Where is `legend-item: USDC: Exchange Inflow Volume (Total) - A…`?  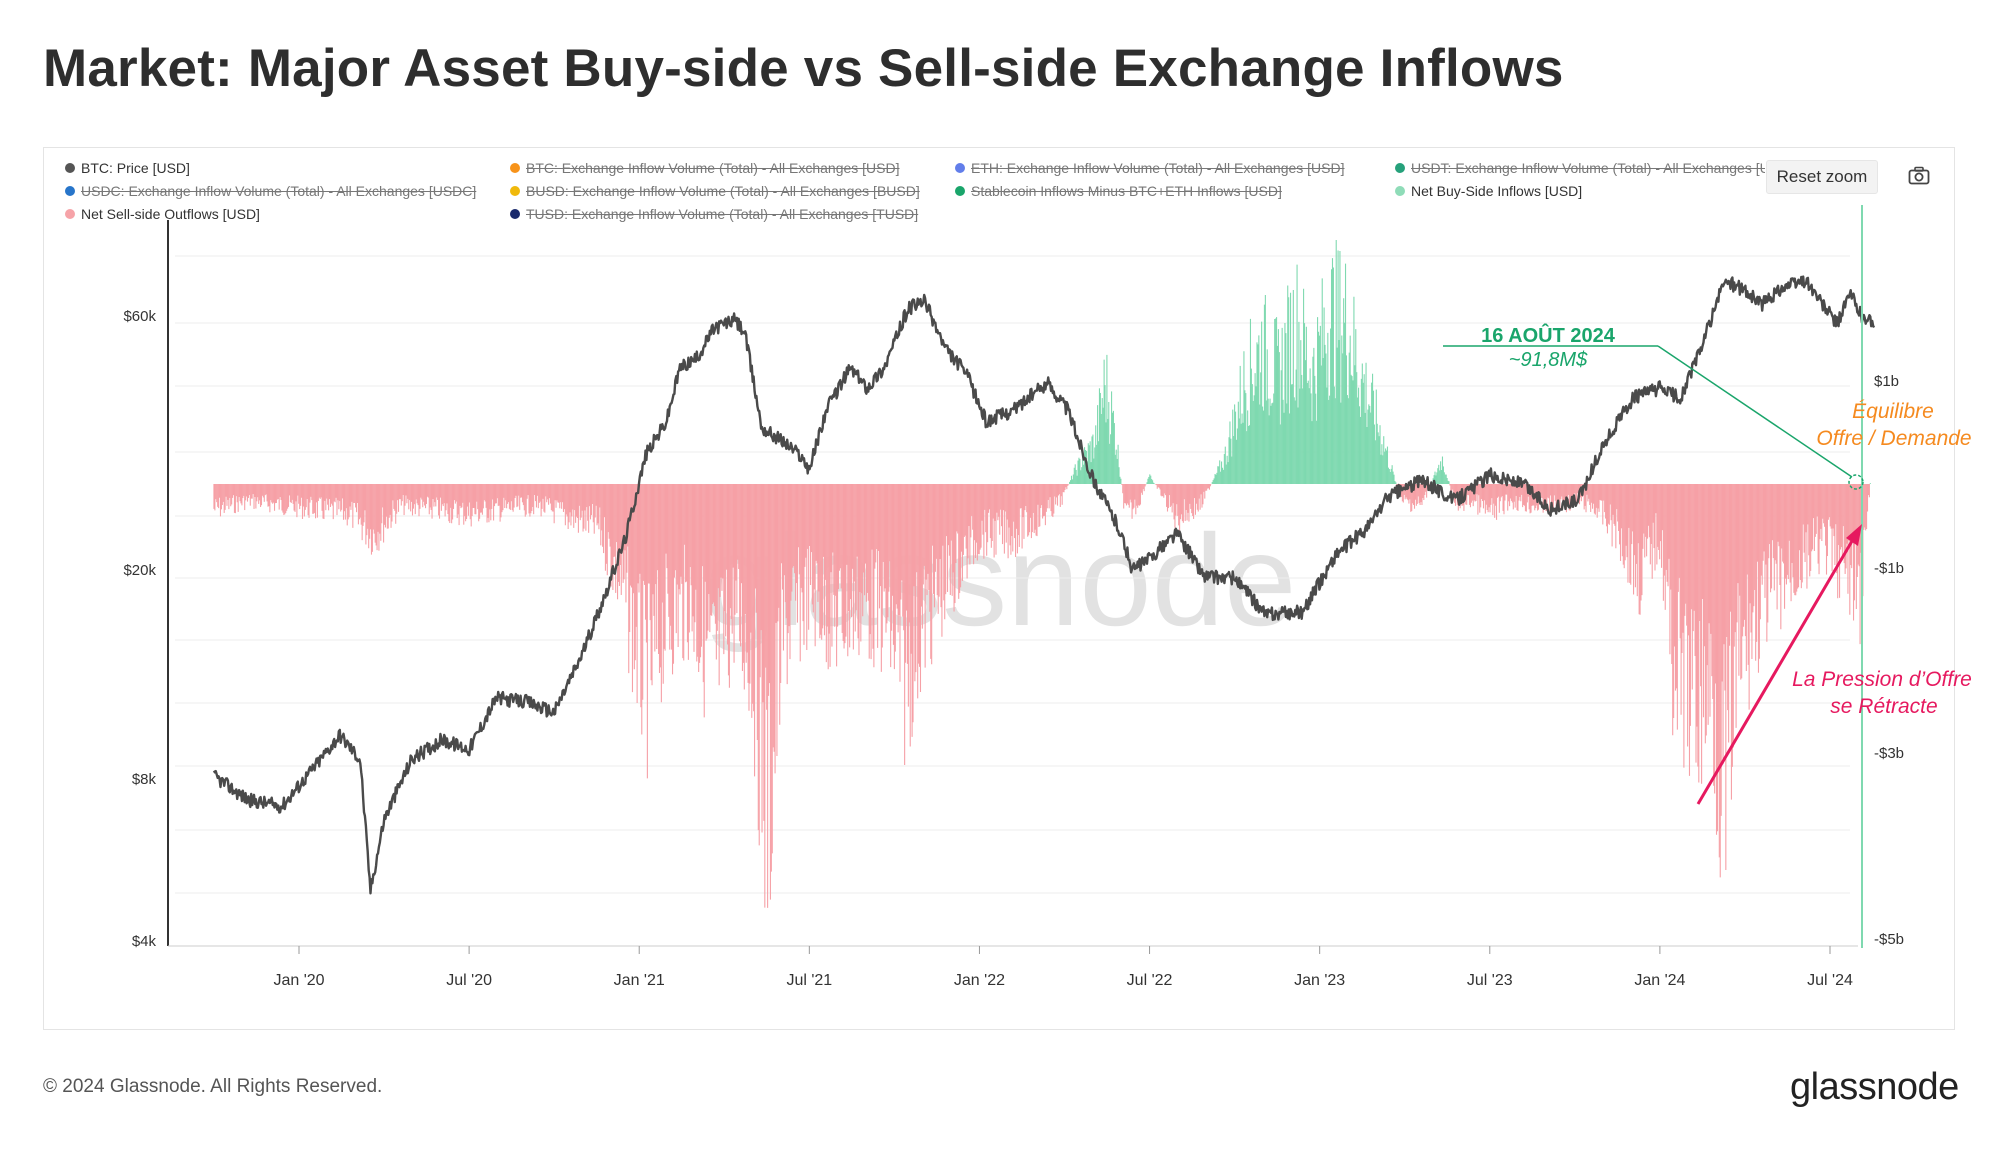
legend-item: USDC: Exchange Inflow Volume (Total) - A… is located at coordinates (270, 191).